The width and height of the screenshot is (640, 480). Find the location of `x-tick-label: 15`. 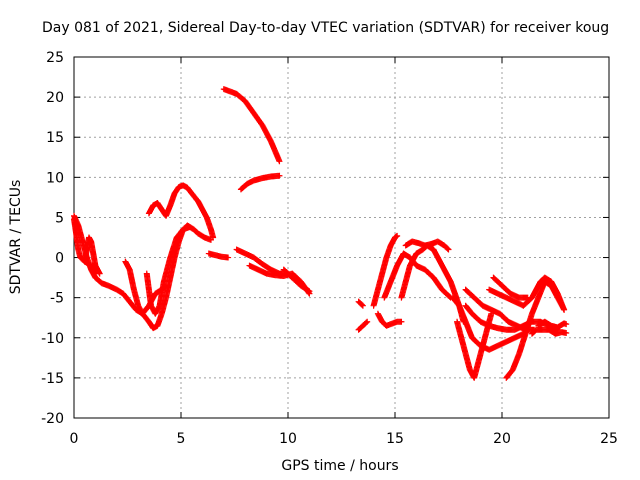

x-tick-label: 15 is located at coordinates (395, 439).